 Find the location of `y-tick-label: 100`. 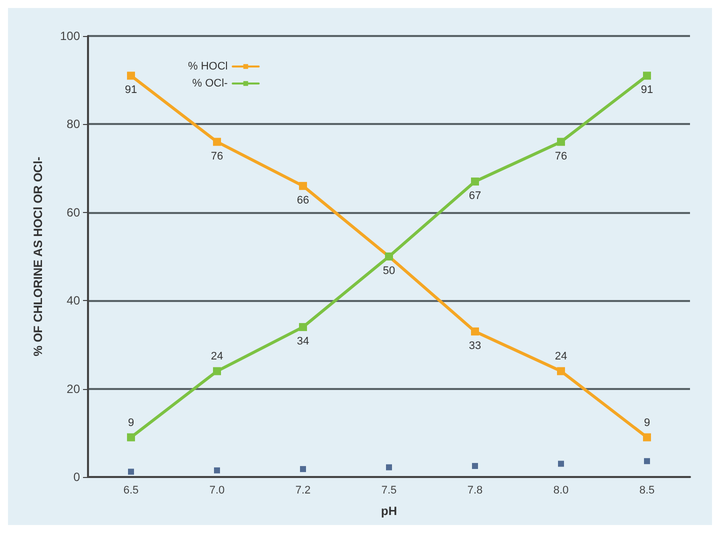

y-tick-label: 100 is located at coordinates (70, 36).